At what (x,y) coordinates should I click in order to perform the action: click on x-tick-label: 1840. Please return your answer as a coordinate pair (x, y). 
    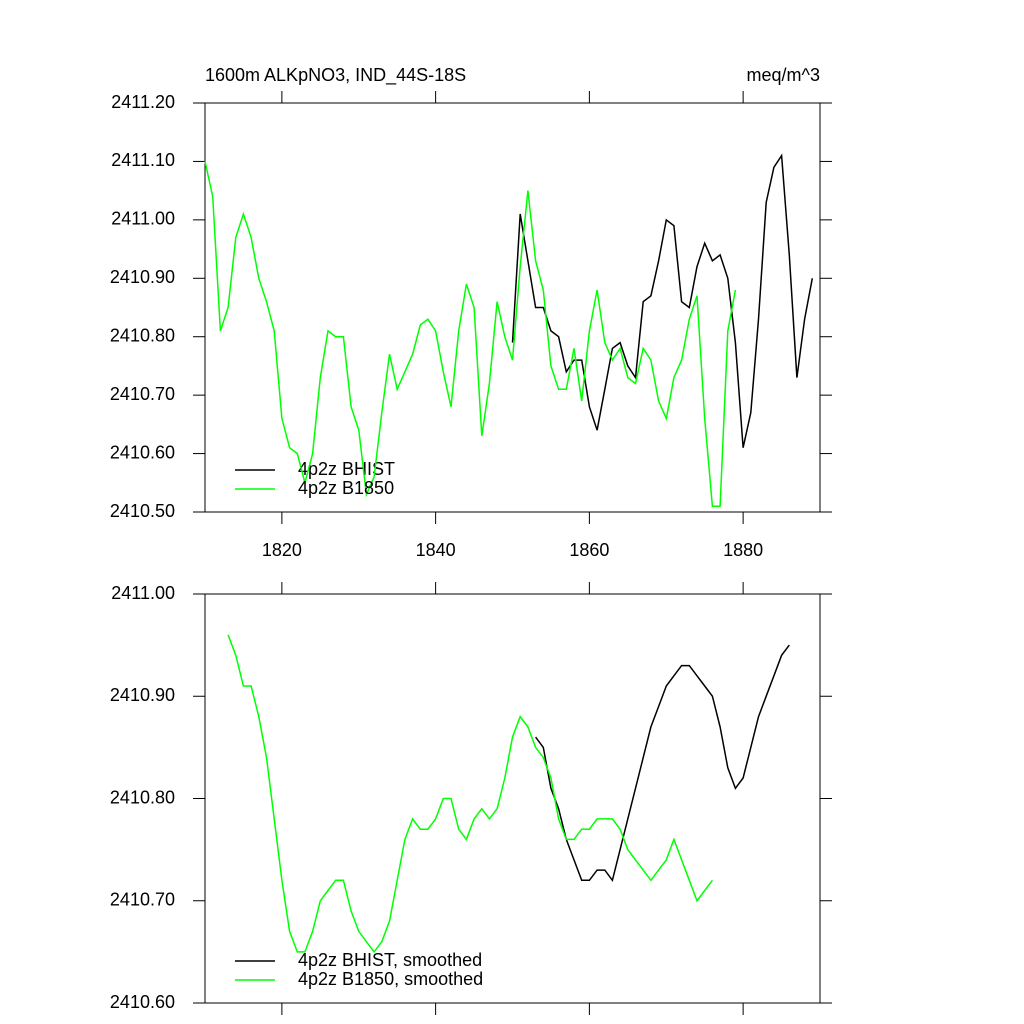
    Looking at the image, I should click on (436, 550).